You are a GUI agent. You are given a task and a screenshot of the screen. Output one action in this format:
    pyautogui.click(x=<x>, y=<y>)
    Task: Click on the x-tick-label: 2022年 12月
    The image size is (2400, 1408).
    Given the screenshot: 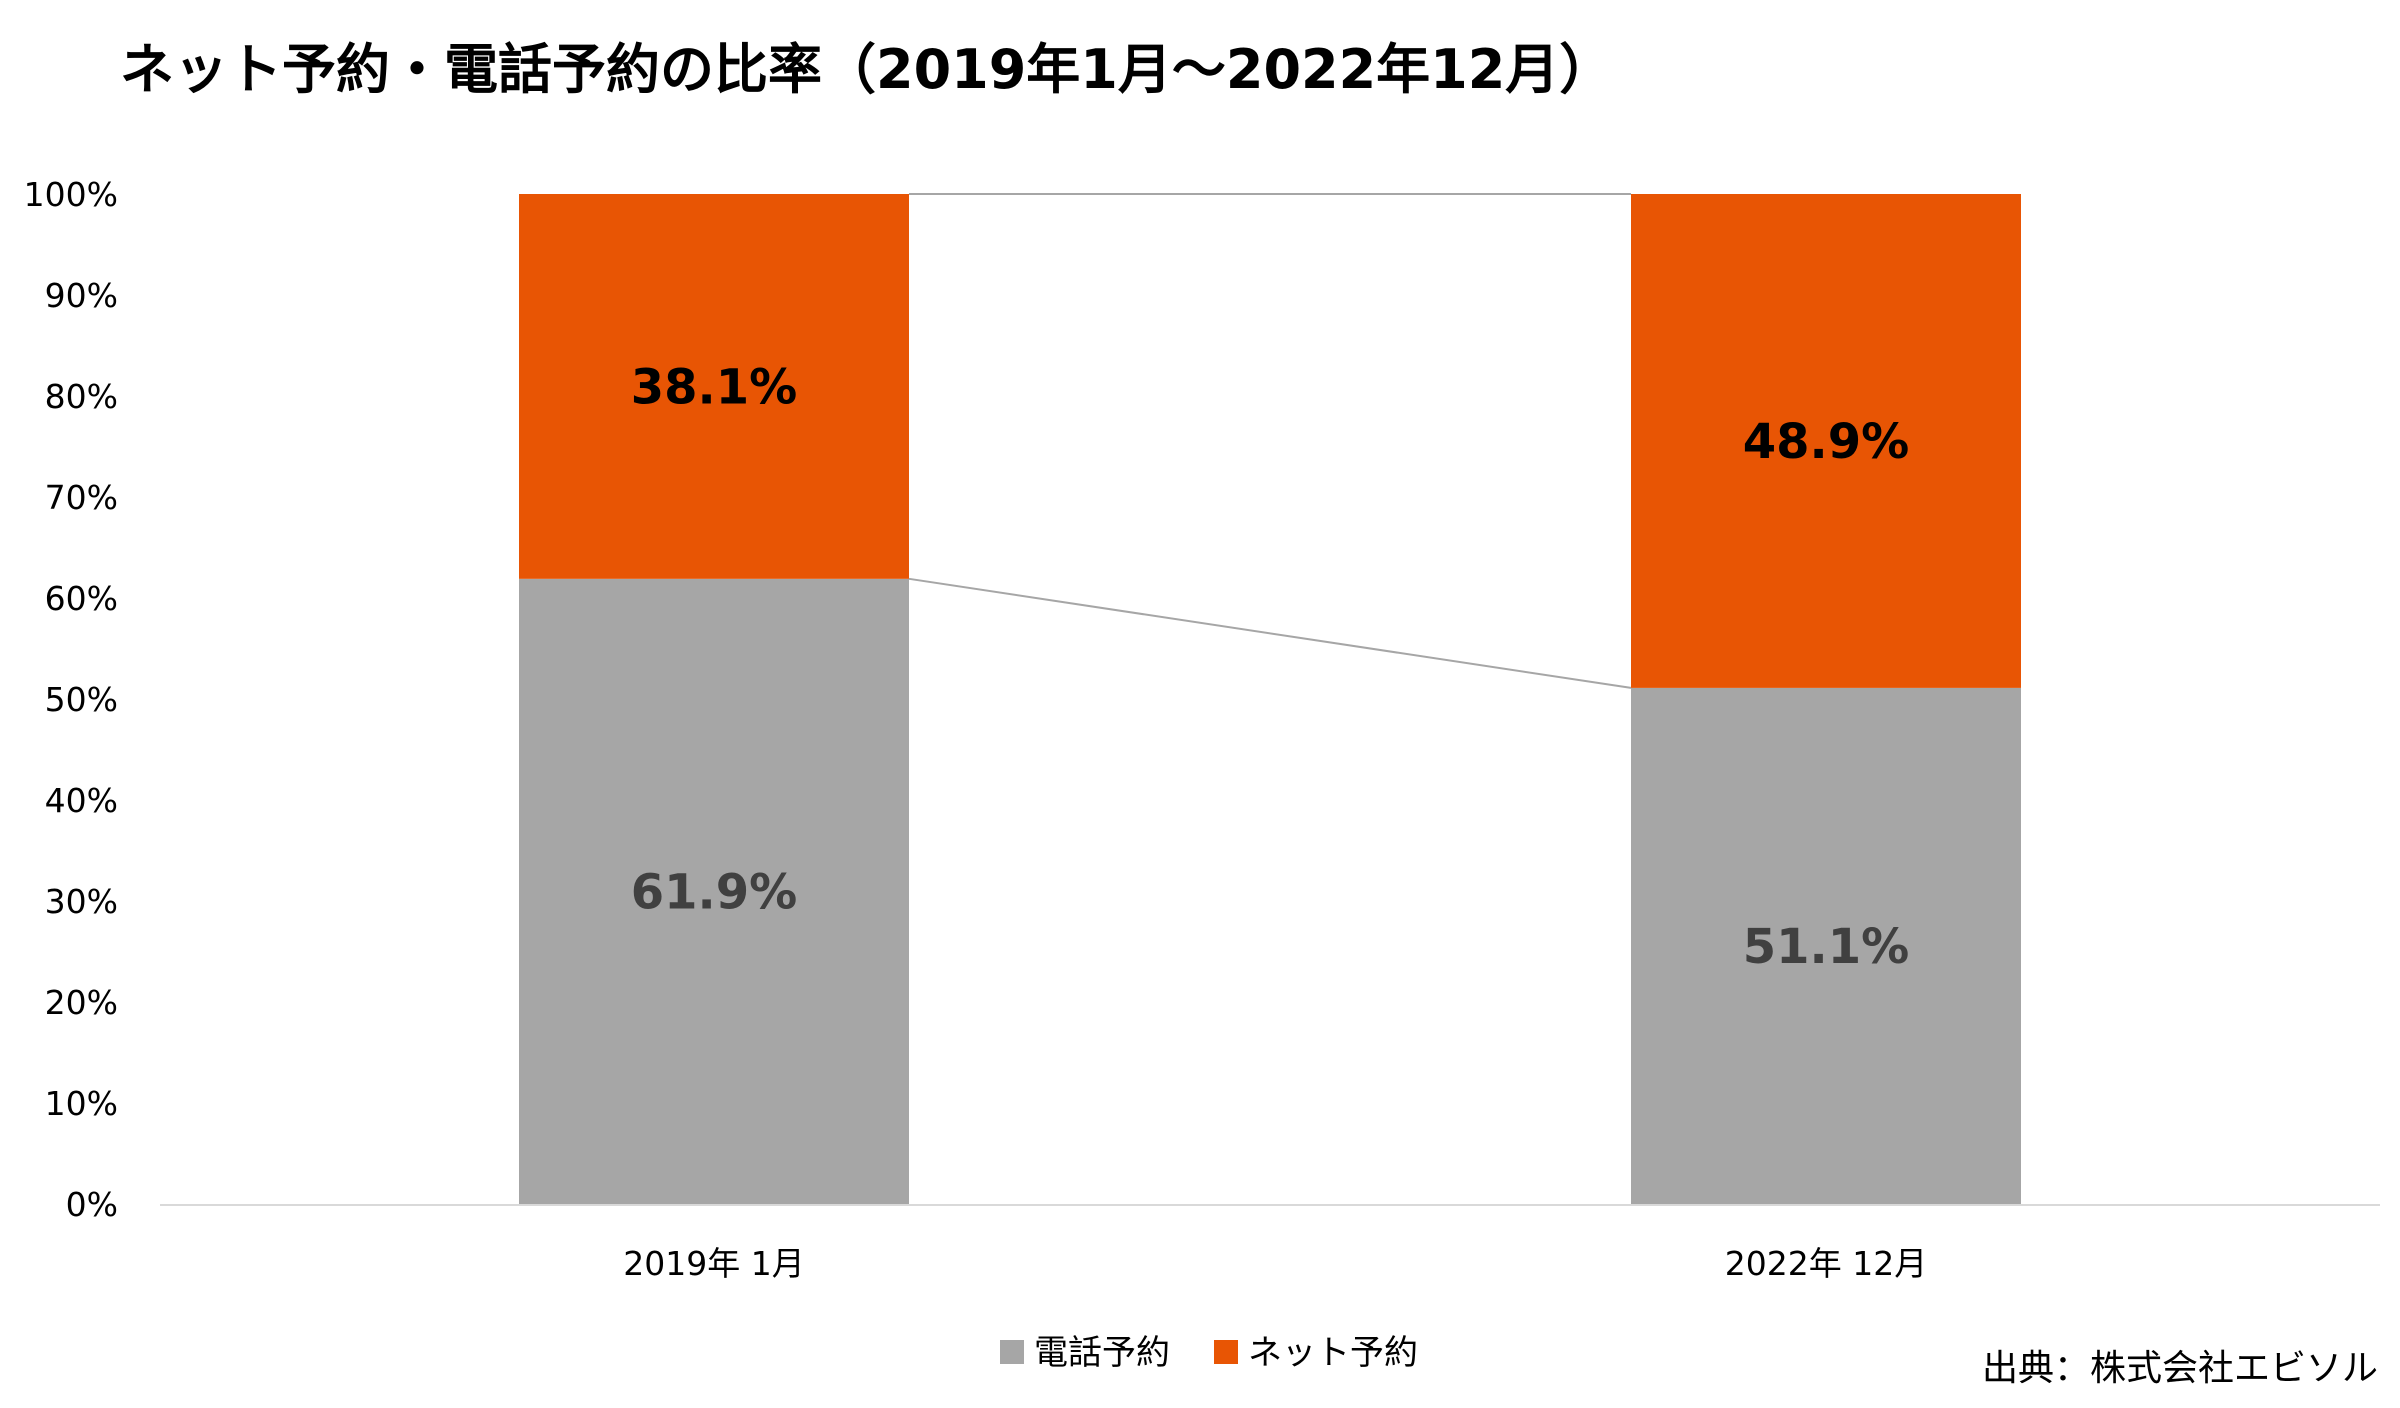 What is the action you would take?
    pyautogui.click(x=1826, y=1263)
    